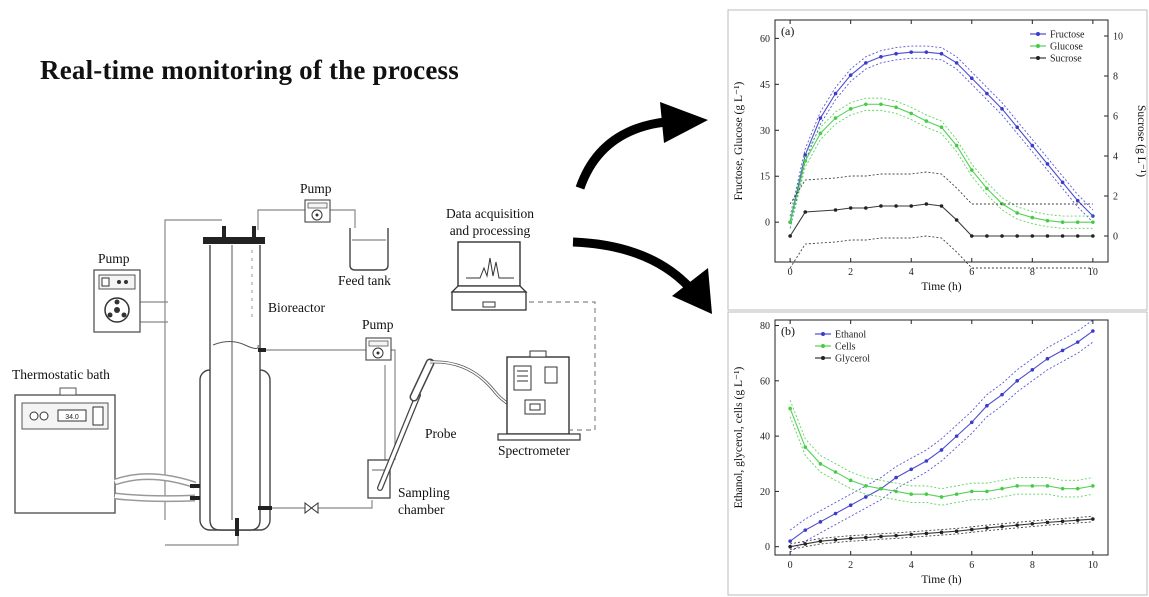 The width and height of the screenshot is (1149, 597). What do you see at coordinates (1141, 141) in the screenshot?
I see `y2-axis-title: Sucrose (g L⁻¹)` at bounding box center [1141, 141].